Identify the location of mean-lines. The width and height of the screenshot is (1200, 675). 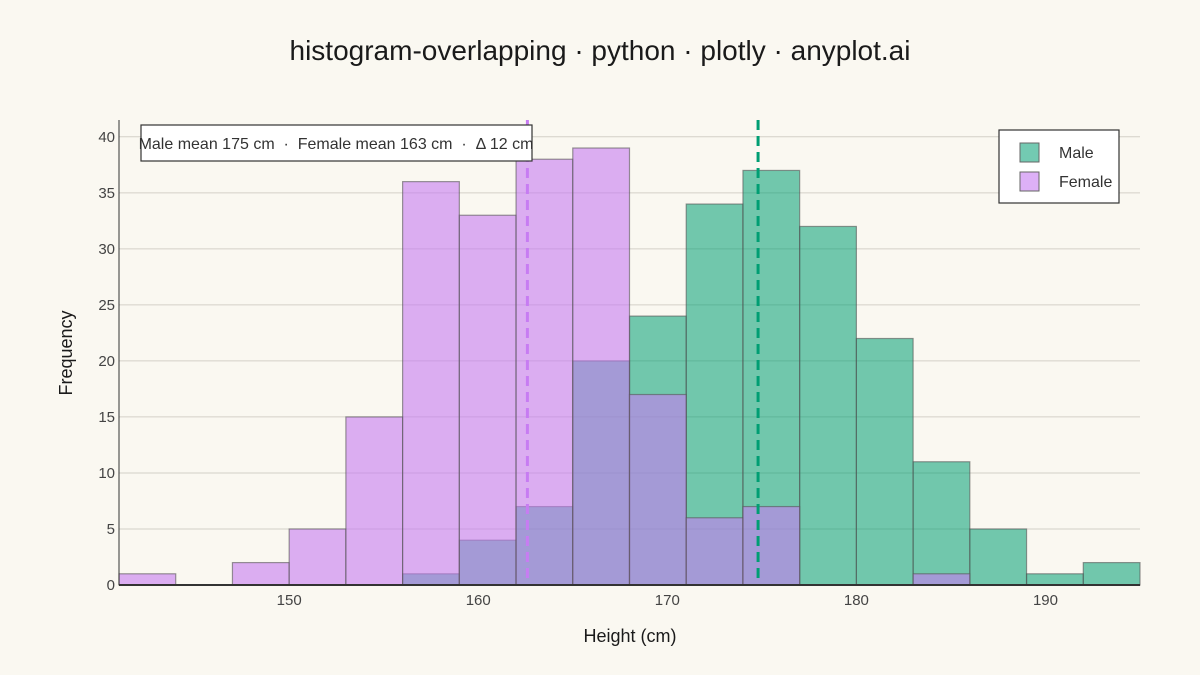
(642, 352).